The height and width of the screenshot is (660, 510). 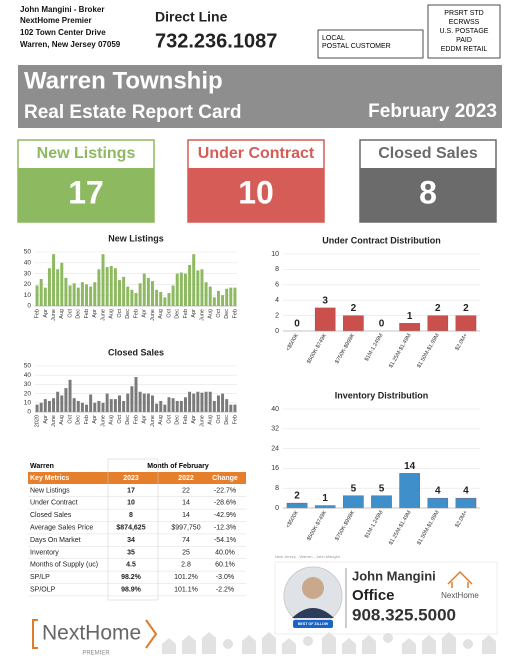 What do you see at coordinates (460, 579) in the screenshot?
I see `card-logo-icon` at bounding box center [460, 579].